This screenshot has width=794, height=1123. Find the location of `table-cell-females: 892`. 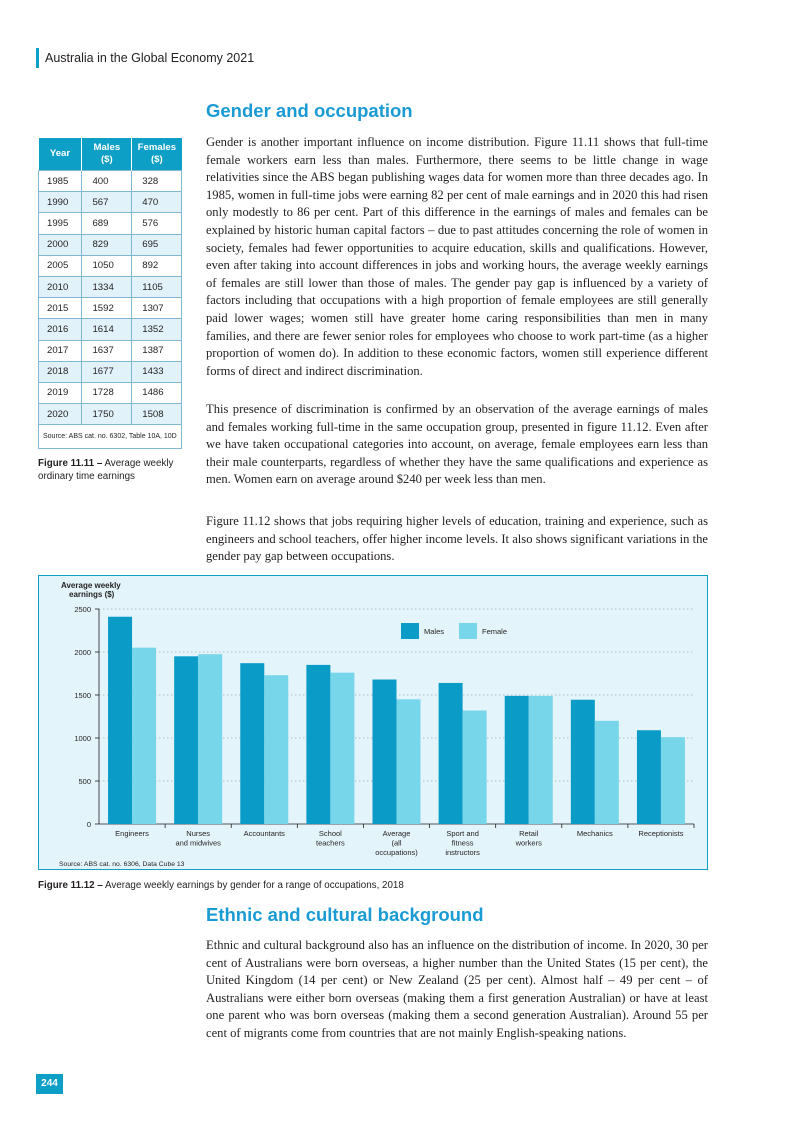

table-cell-females: 892 is located at coordinates (156, 265).